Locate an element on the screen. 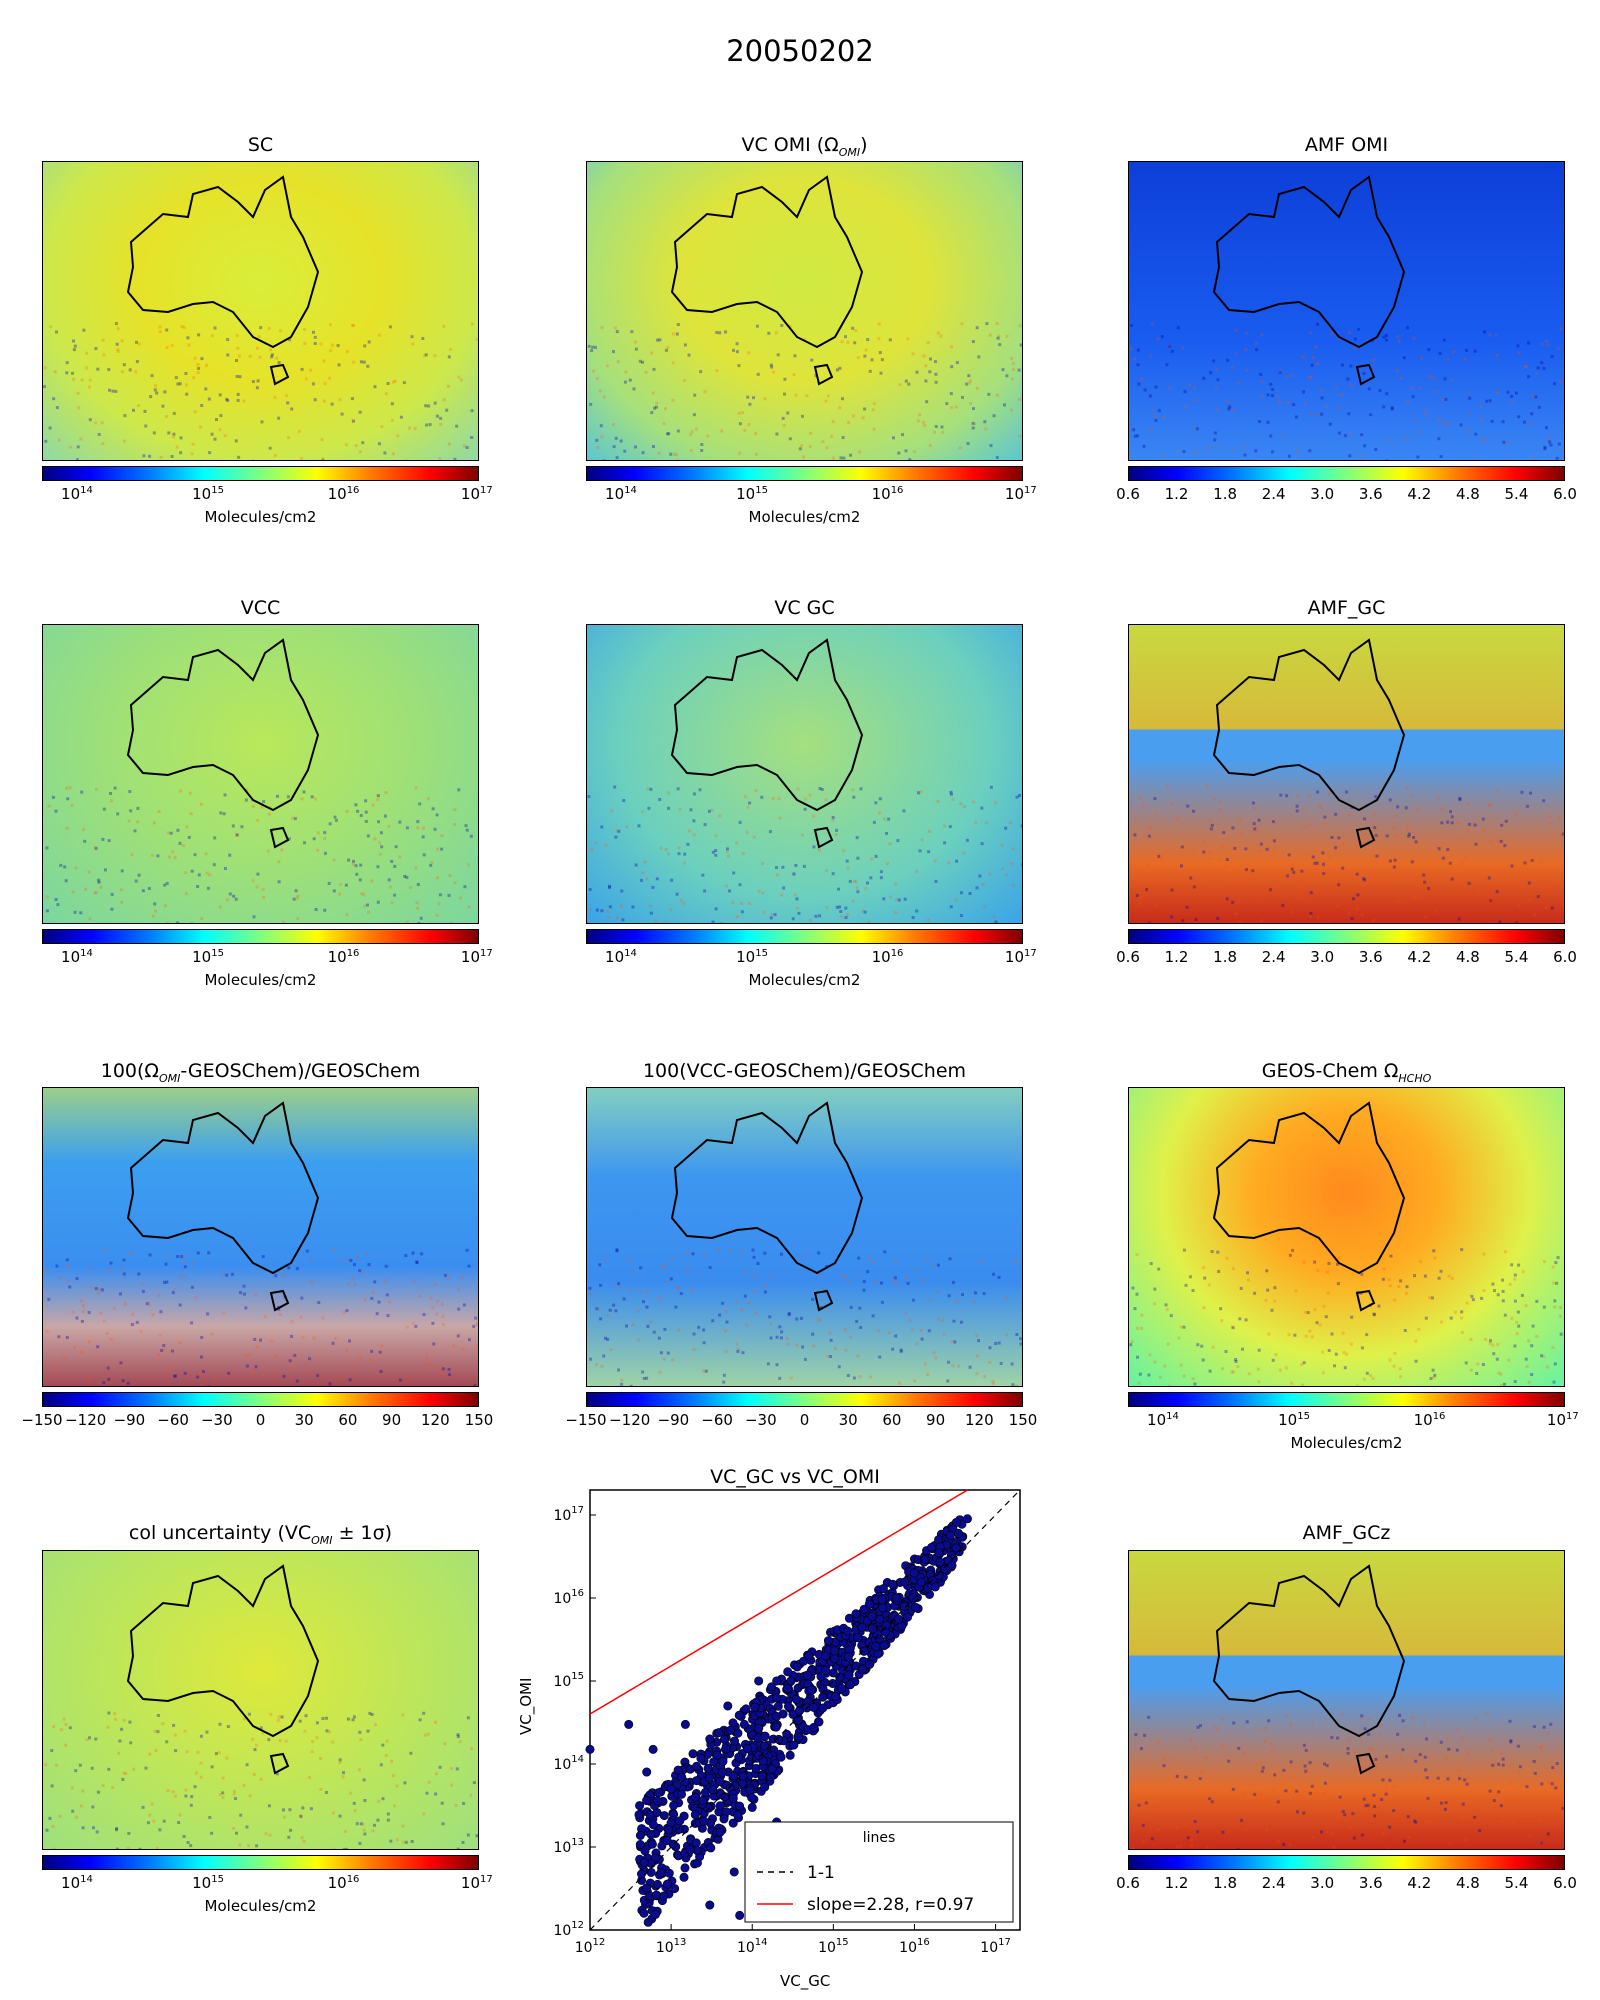 This screenshot has width=1600, height=2000. y-tick-label: 1015 is located at coordinates (568, 1680).